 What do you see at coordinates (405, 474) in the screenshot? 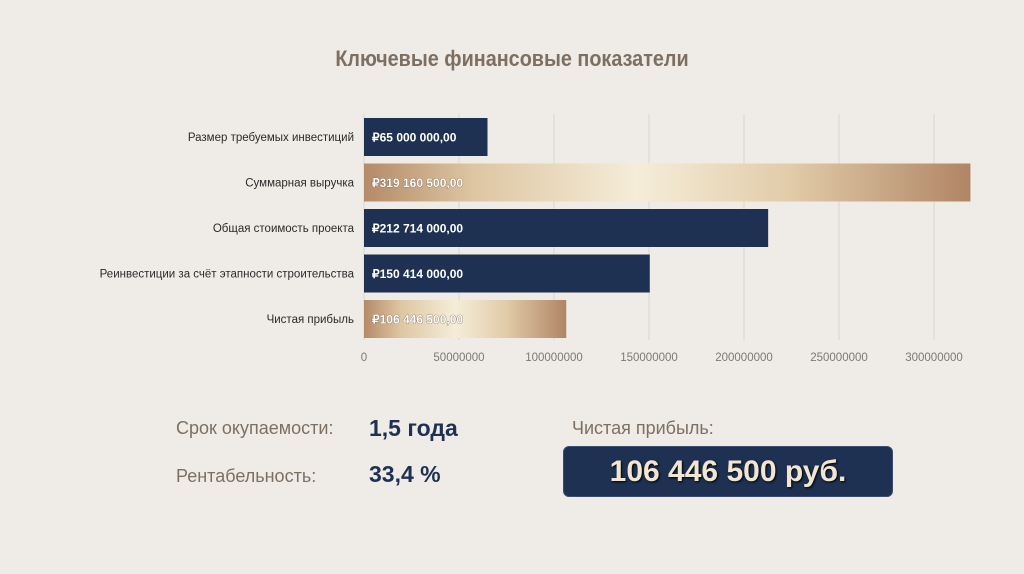
I see `profitability-value: 33,4 %` at bounding box center [405, 474].